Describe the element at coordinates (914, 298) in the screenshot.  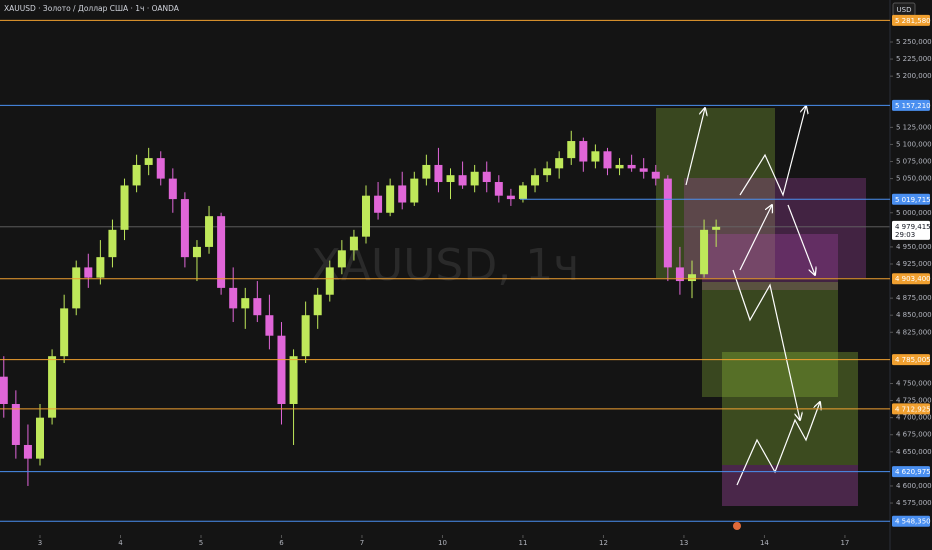
I see `y-tick-label: 4 875,000` at that location.